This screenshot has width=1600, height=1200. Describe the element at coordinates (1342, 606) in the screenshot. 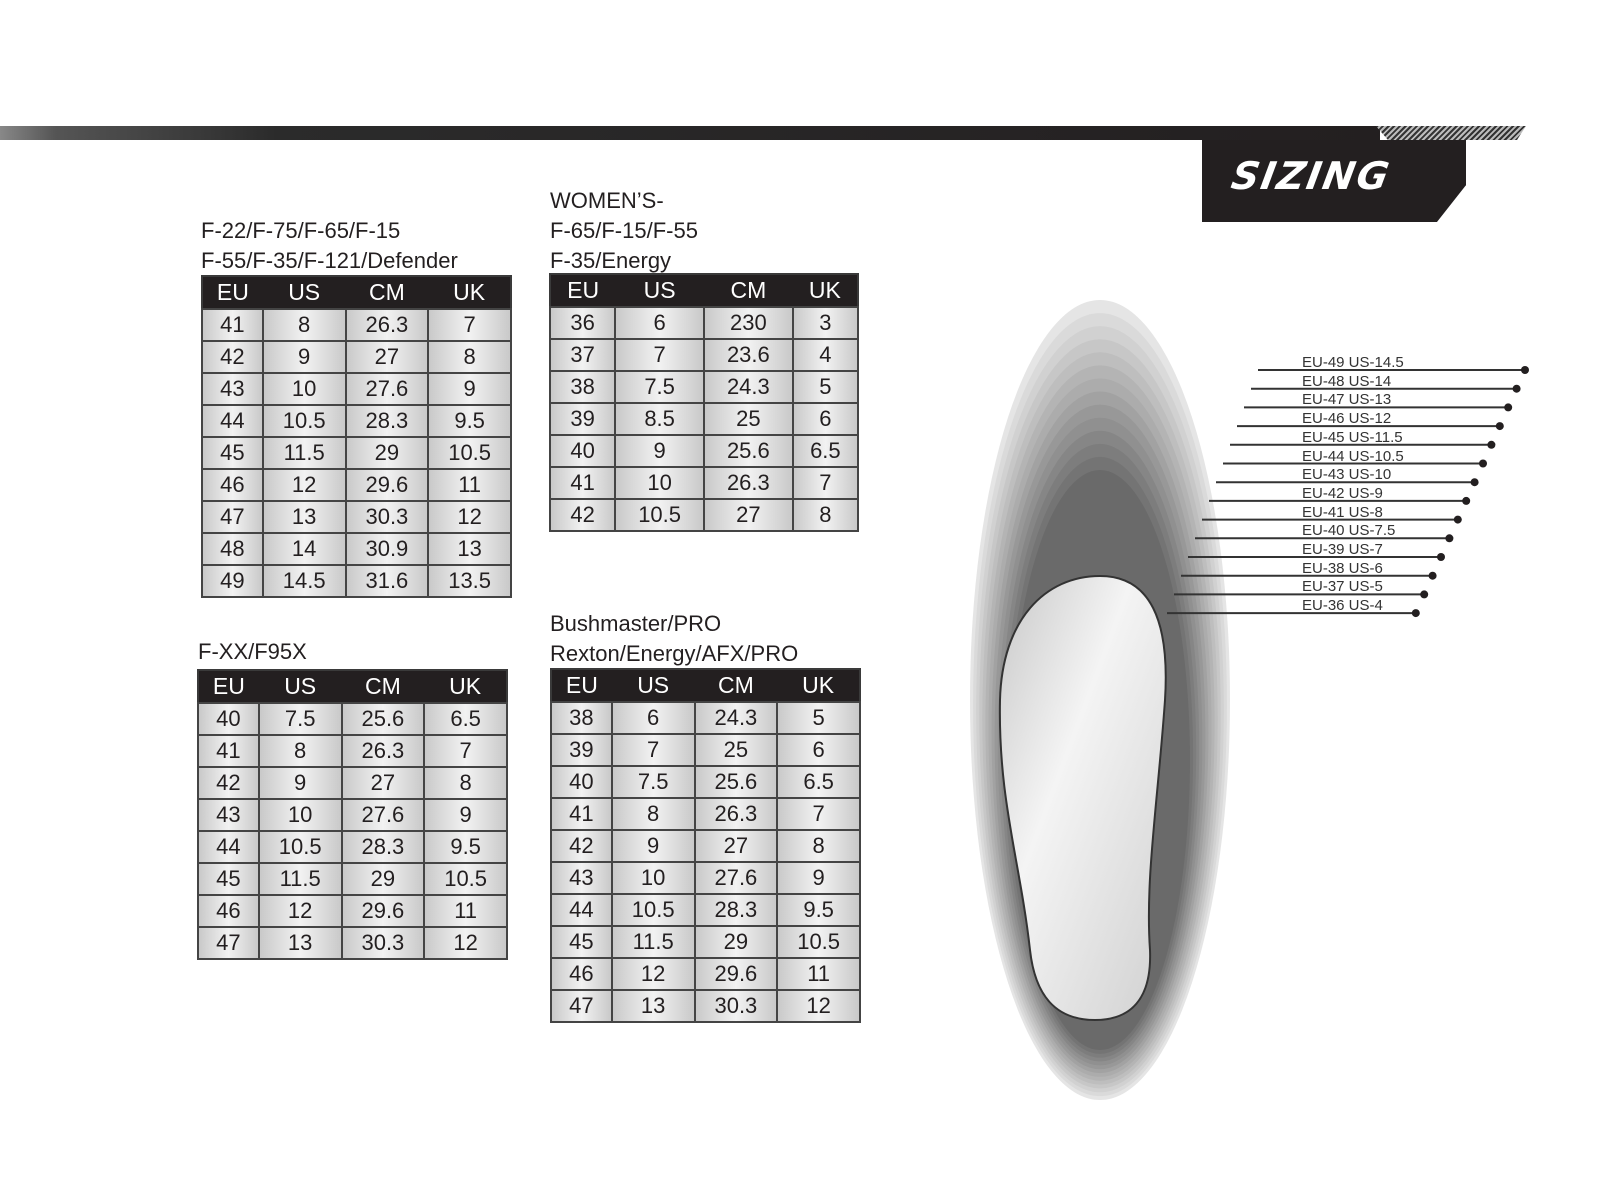

I see `foot-size-label: EU-36 US-4` at that location.